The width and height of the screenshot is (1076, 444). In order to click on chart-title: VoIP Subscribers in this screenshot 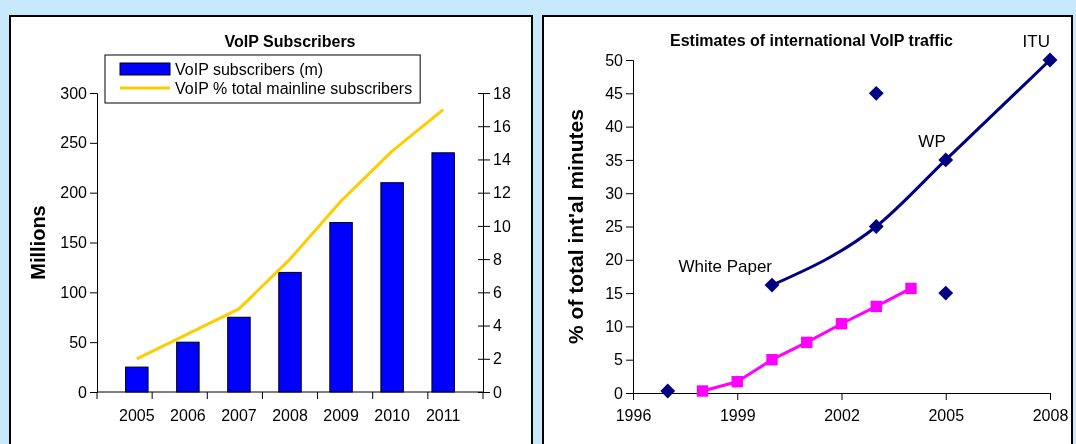, I will do `click(290, 41)`.